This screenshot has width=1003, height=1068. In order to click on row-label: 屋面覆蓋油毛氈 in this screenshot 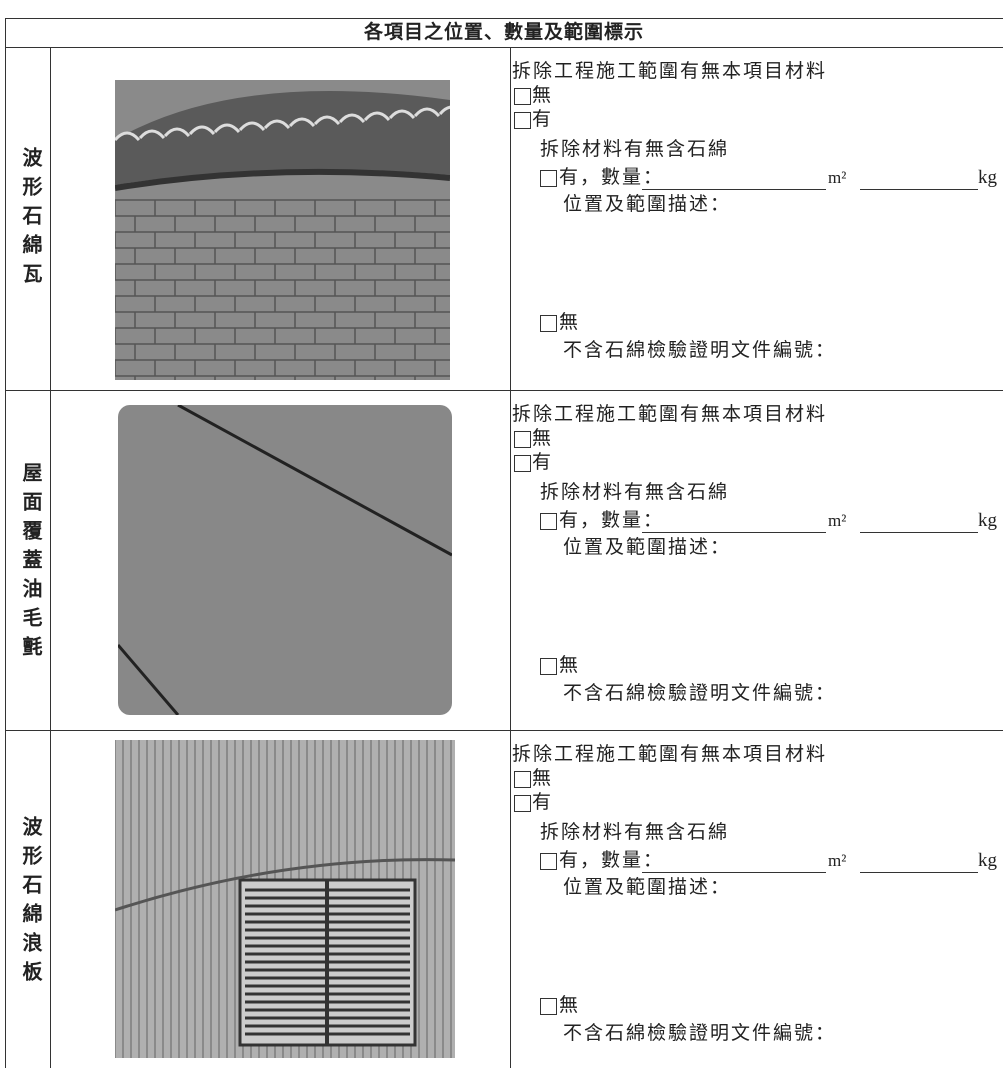, I will do `click(31, 563)`.